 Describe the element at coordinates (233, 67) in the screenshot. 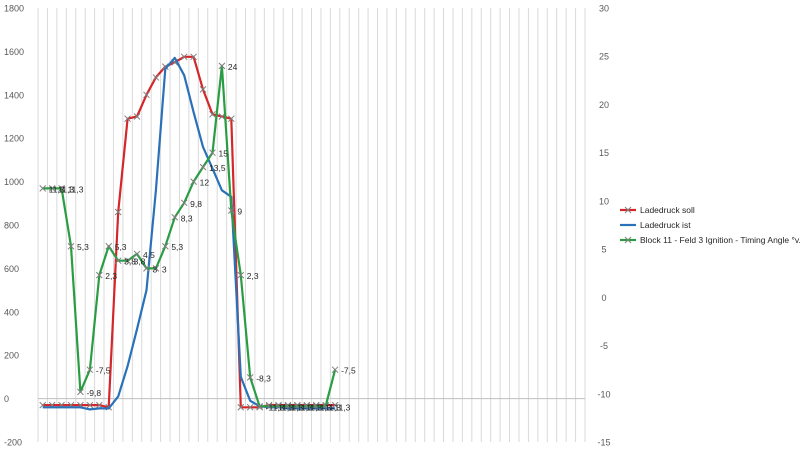

I see `data-label: 24` at that location.